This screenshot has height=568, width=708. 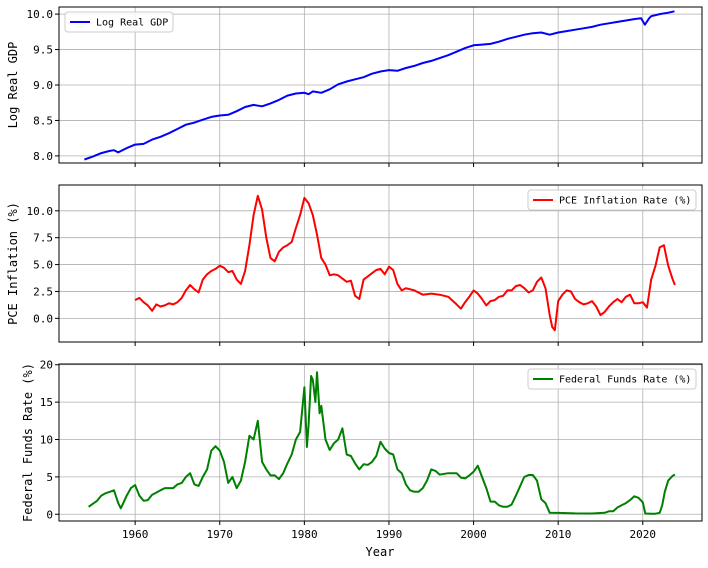 What do you see at coordinates (43, 156) in the screenshot?
I see `gdp-ytick-label: 8.0` at bounding box center [43, 156].